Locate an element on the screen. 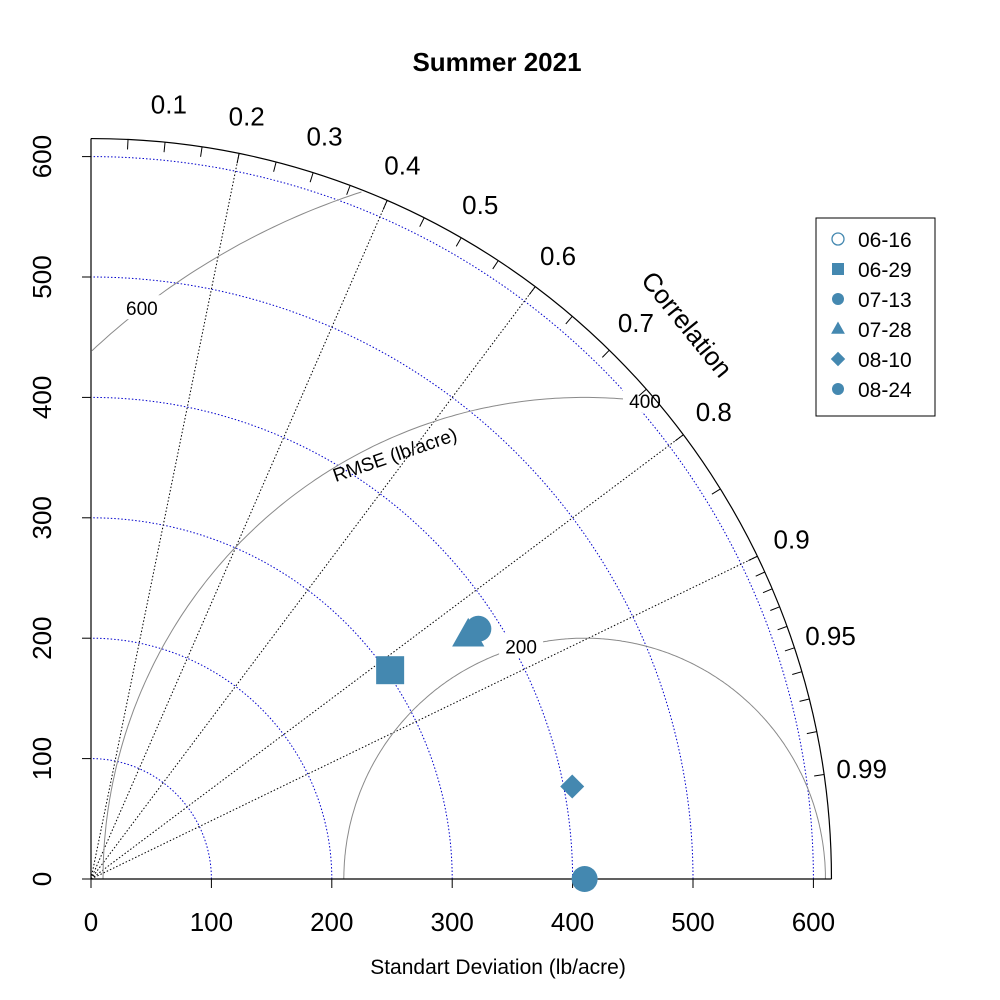 Image resolution: width=1000 pixels, height=1000 pixels. y-tick-label: 100 is located at coordinates (42, 758).